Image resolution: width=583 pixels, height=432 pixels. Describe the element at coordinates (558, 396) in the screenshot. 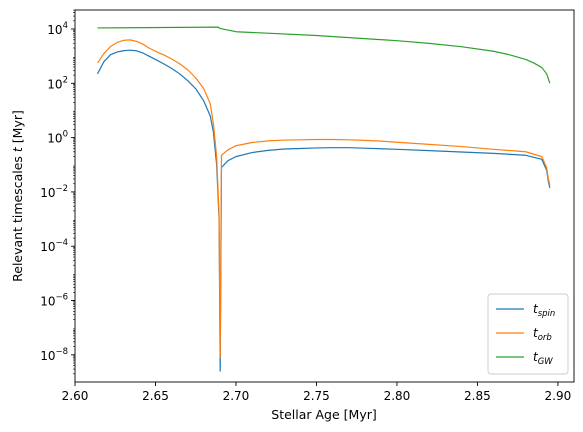

I see `x-tick-label: 2.90` at that location.